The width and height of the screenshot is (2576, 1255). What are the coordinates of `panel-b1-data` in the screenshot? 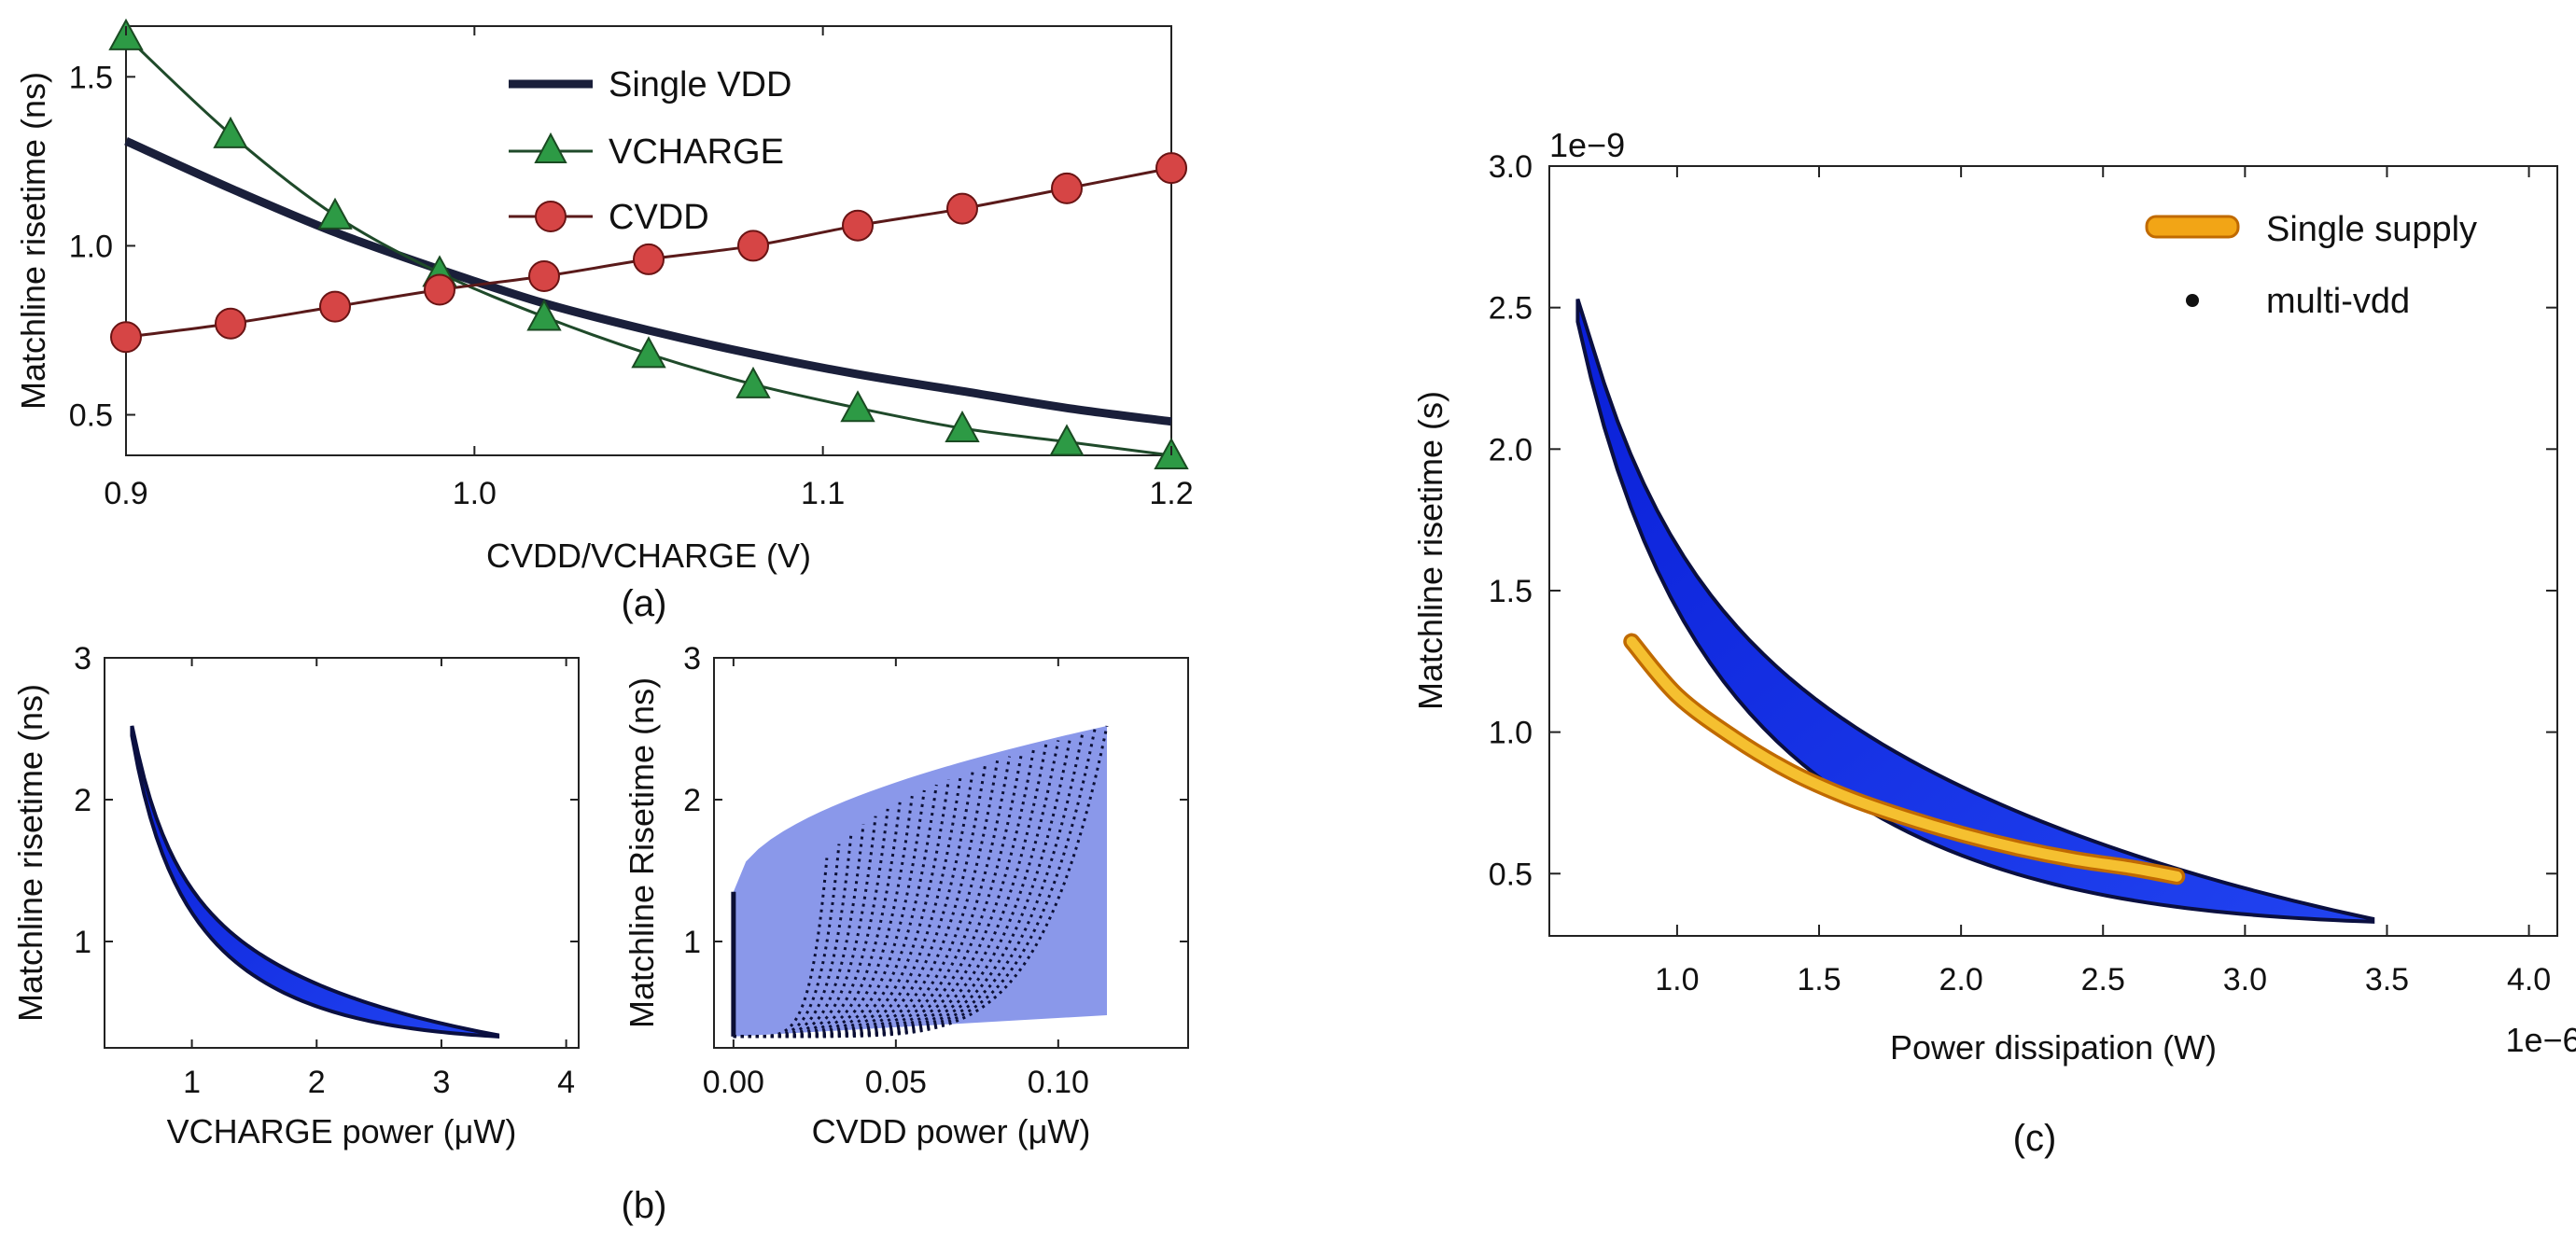 It's located at (315, 882).